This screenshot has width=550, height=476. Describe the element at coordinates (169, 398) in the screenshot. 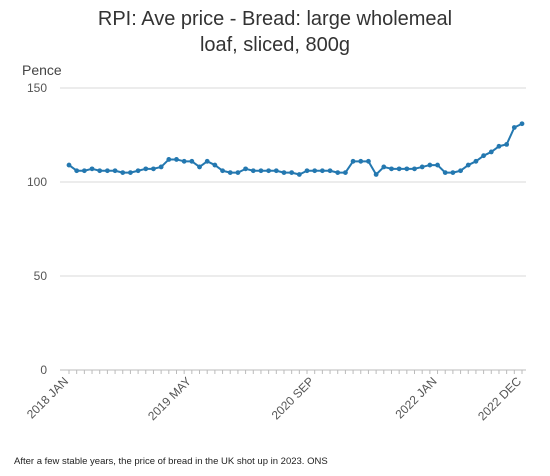

I see `x-tick-label: 2019 MAY` at that location.